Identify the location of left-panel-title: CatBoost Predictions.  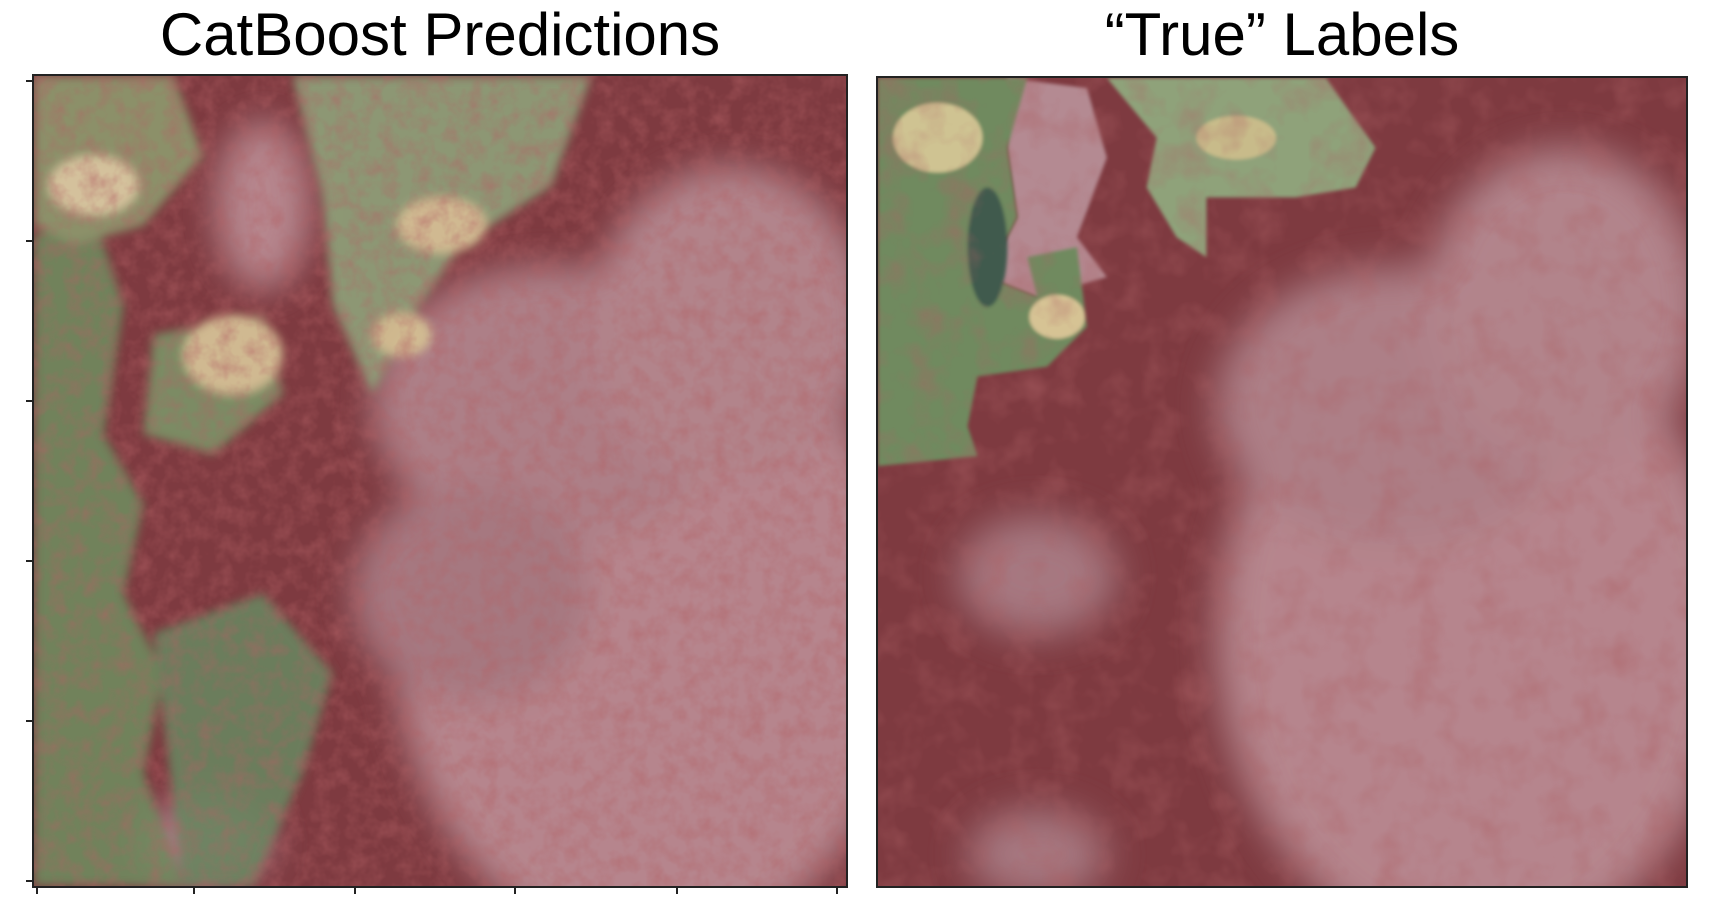
(440, 34).